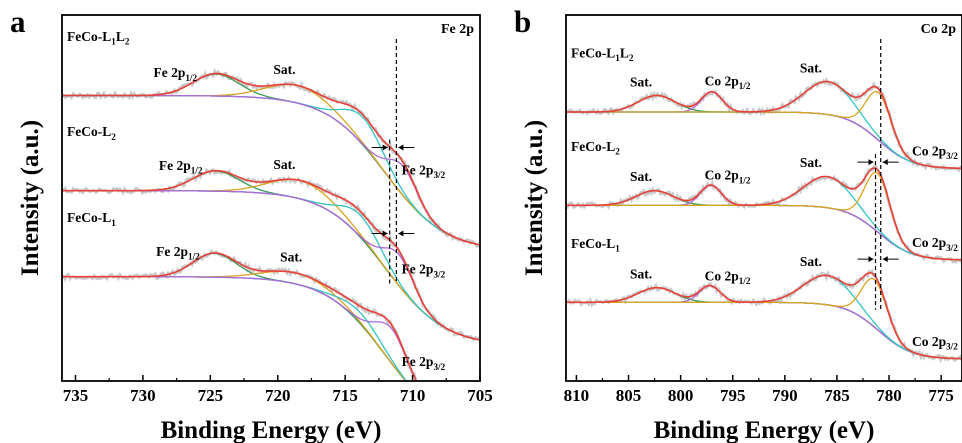  What do you see at coordinates (480, 395) in the screenshot?
I see `x-tick-label: 705` at bounding box center [480, 395].